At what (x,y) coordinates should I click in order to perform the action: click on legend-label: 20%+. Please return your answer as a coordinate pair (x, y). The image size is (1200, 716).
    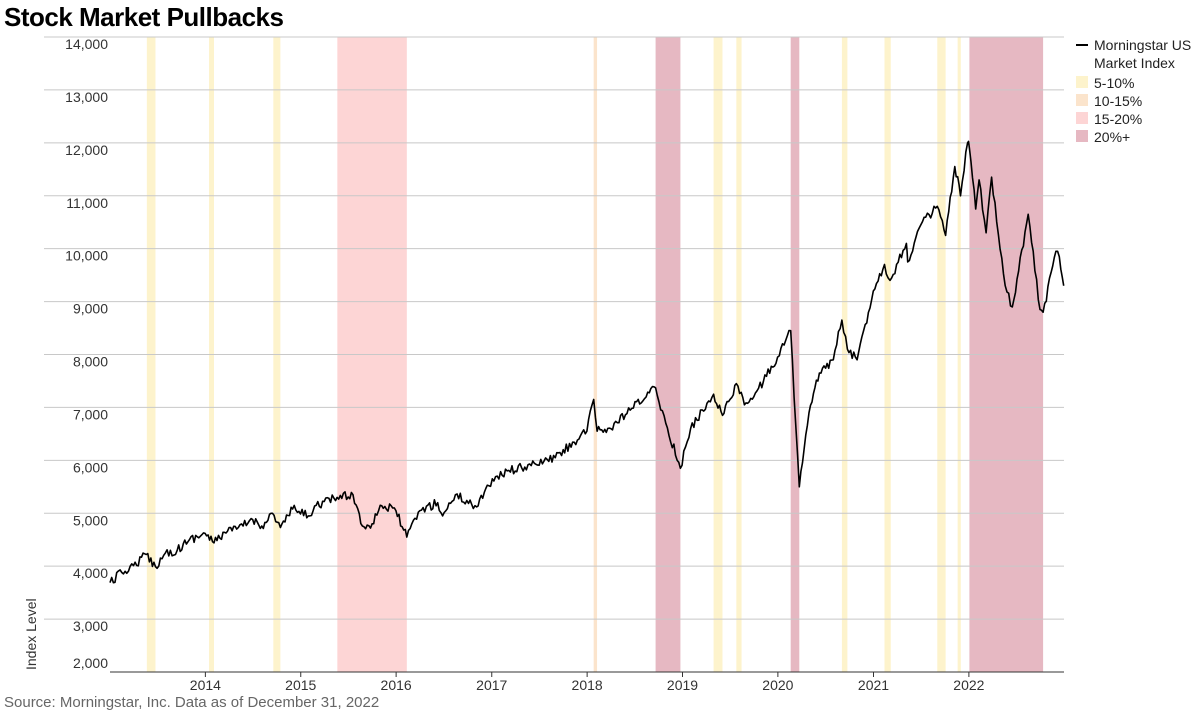
    Looking at the image, I should click on (1112, 137).